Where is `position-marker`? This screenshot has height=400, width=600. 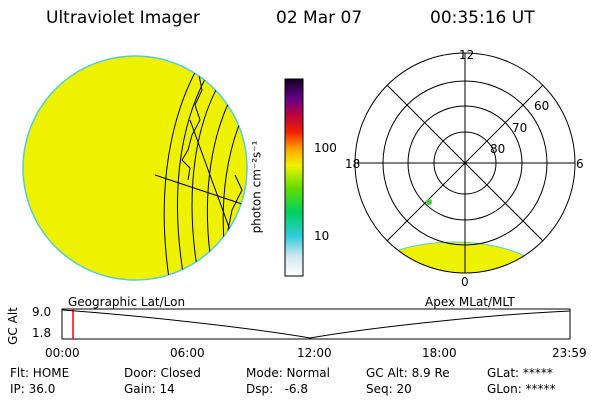
position-marker is located at coordinates (429, 202).